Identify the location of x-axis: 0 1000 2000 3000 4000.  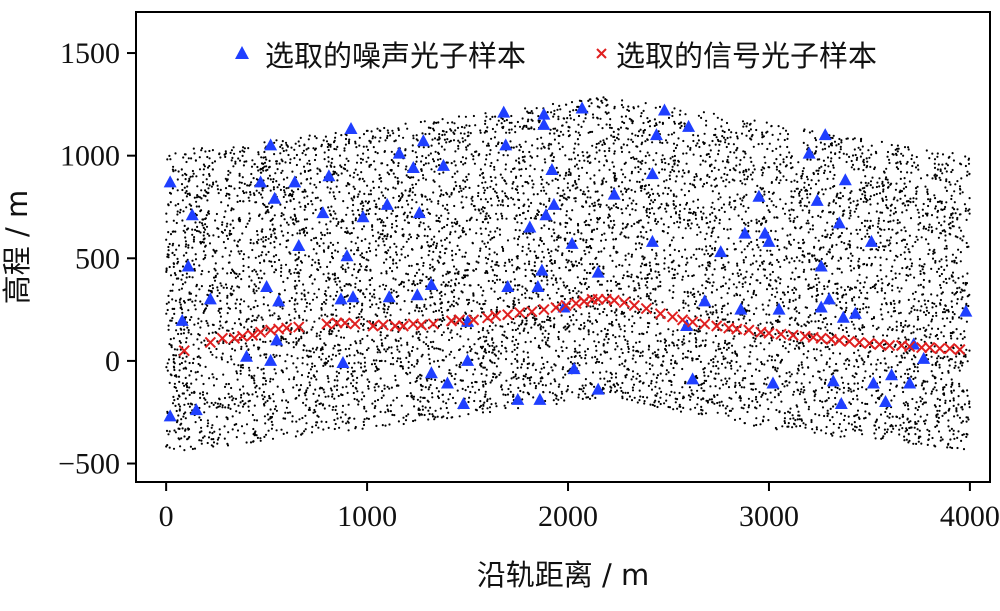
(579, 507).